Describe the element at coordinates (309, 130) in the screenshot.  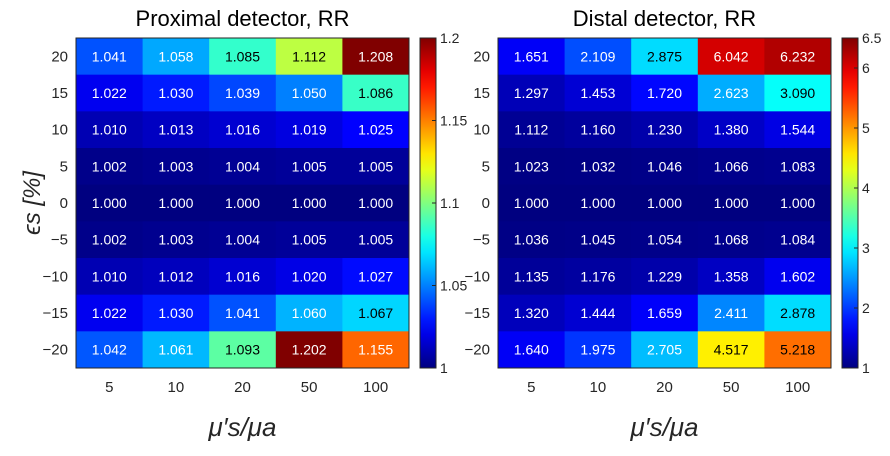
I see `cell-value-label: 1.019` at that location.